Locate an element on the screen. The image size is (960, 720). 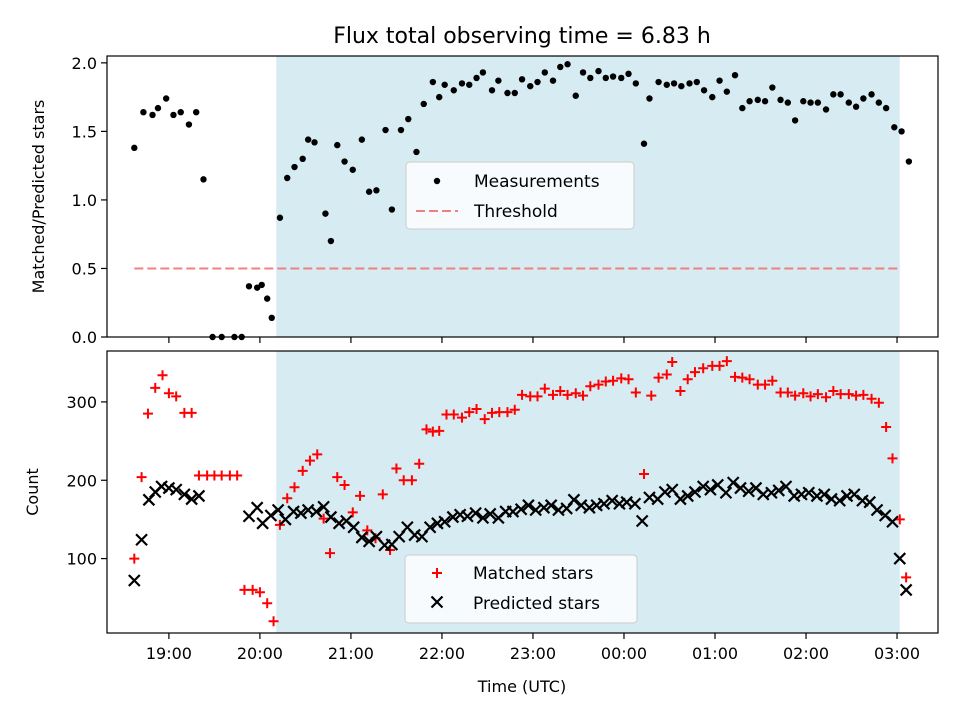
legend-label-measurements: Measurements is located at coordinates (537, 182).